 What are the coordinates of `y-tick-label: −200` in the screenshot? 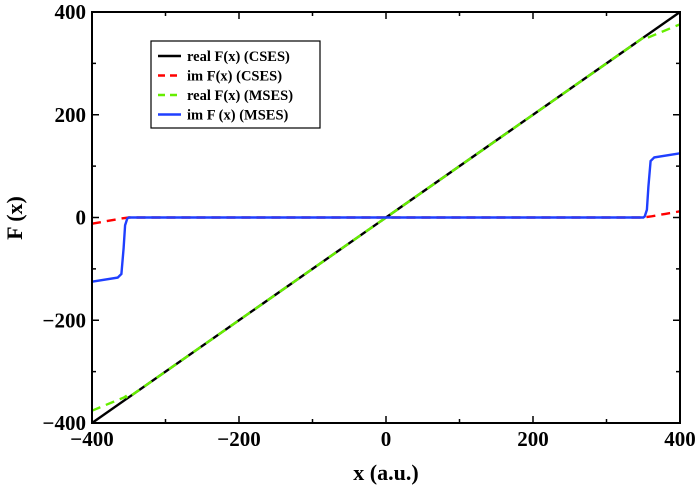 It's located at (64, 320).